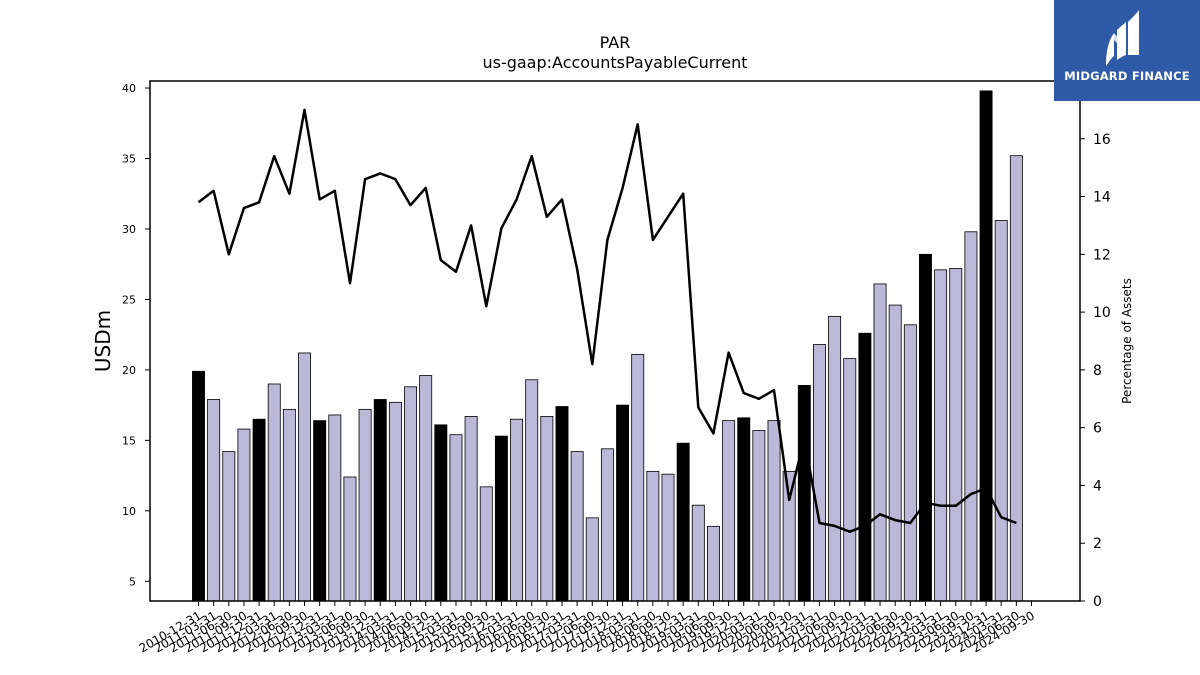  Describe the element at coordinates (1102, 313) in the screenshot. I see `right-tick-label: 10` at that location.